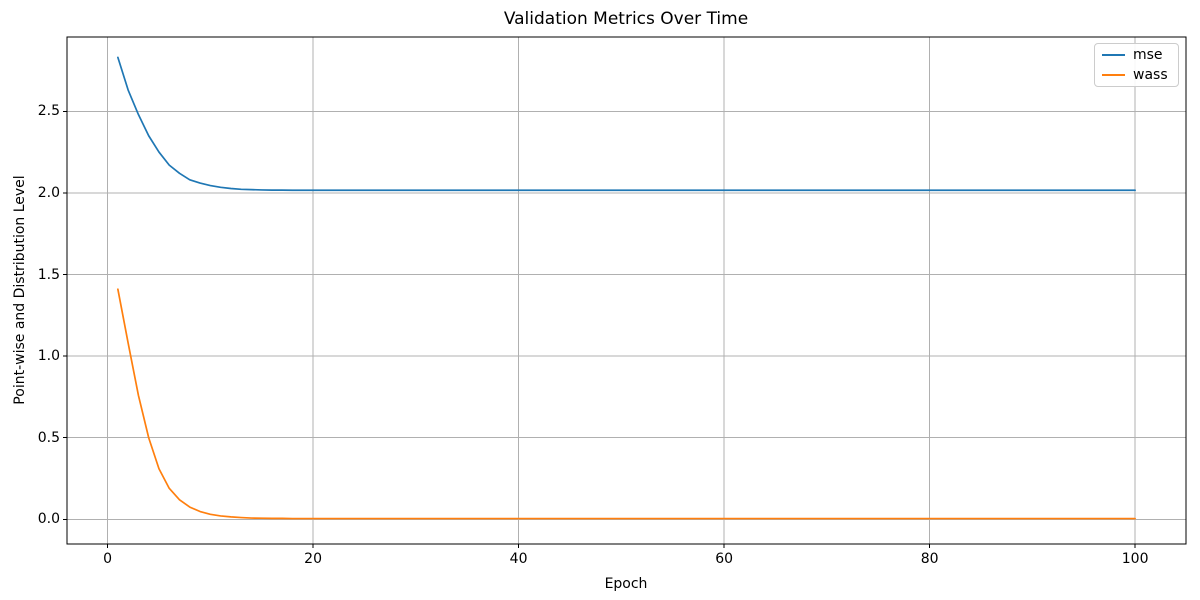  Describe the element at coordinates (518, 559) in the screenshot. I see `x-tick-label: 40` at that location.